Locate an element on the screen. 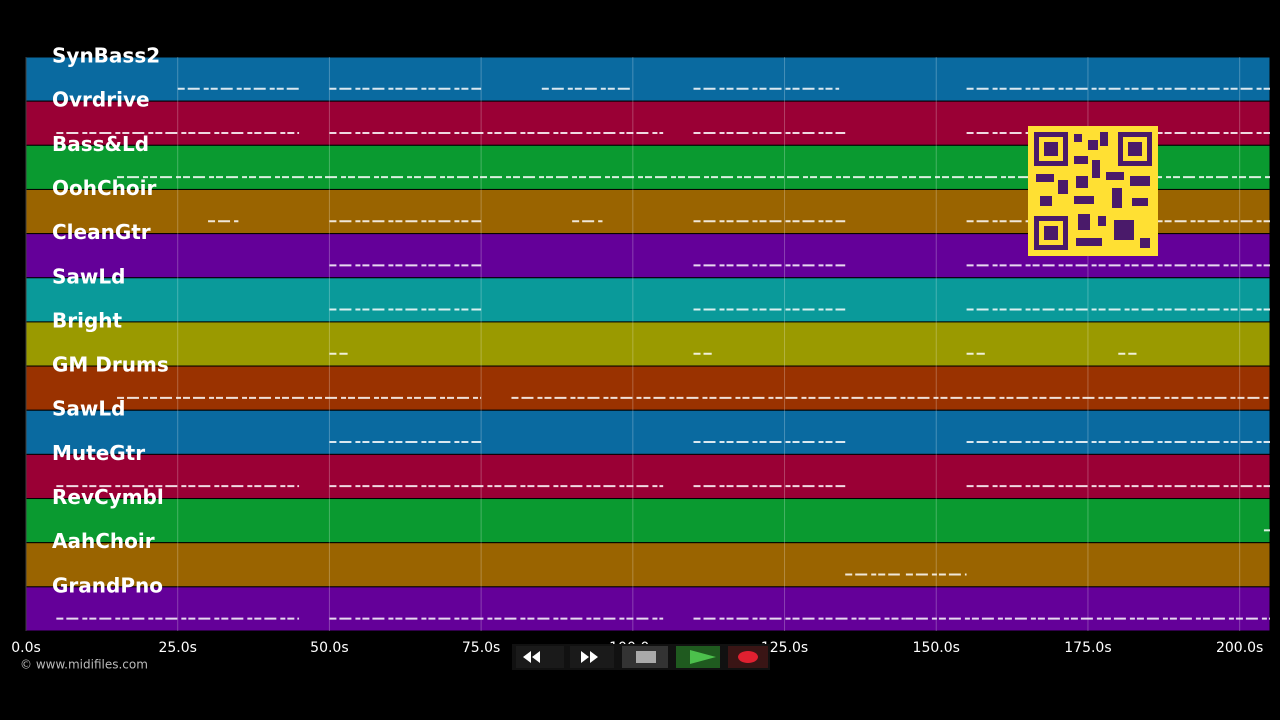 This screenshot has width=1280, height=720. time-tick-label: 75.0s is located at coordinates (481, 648).